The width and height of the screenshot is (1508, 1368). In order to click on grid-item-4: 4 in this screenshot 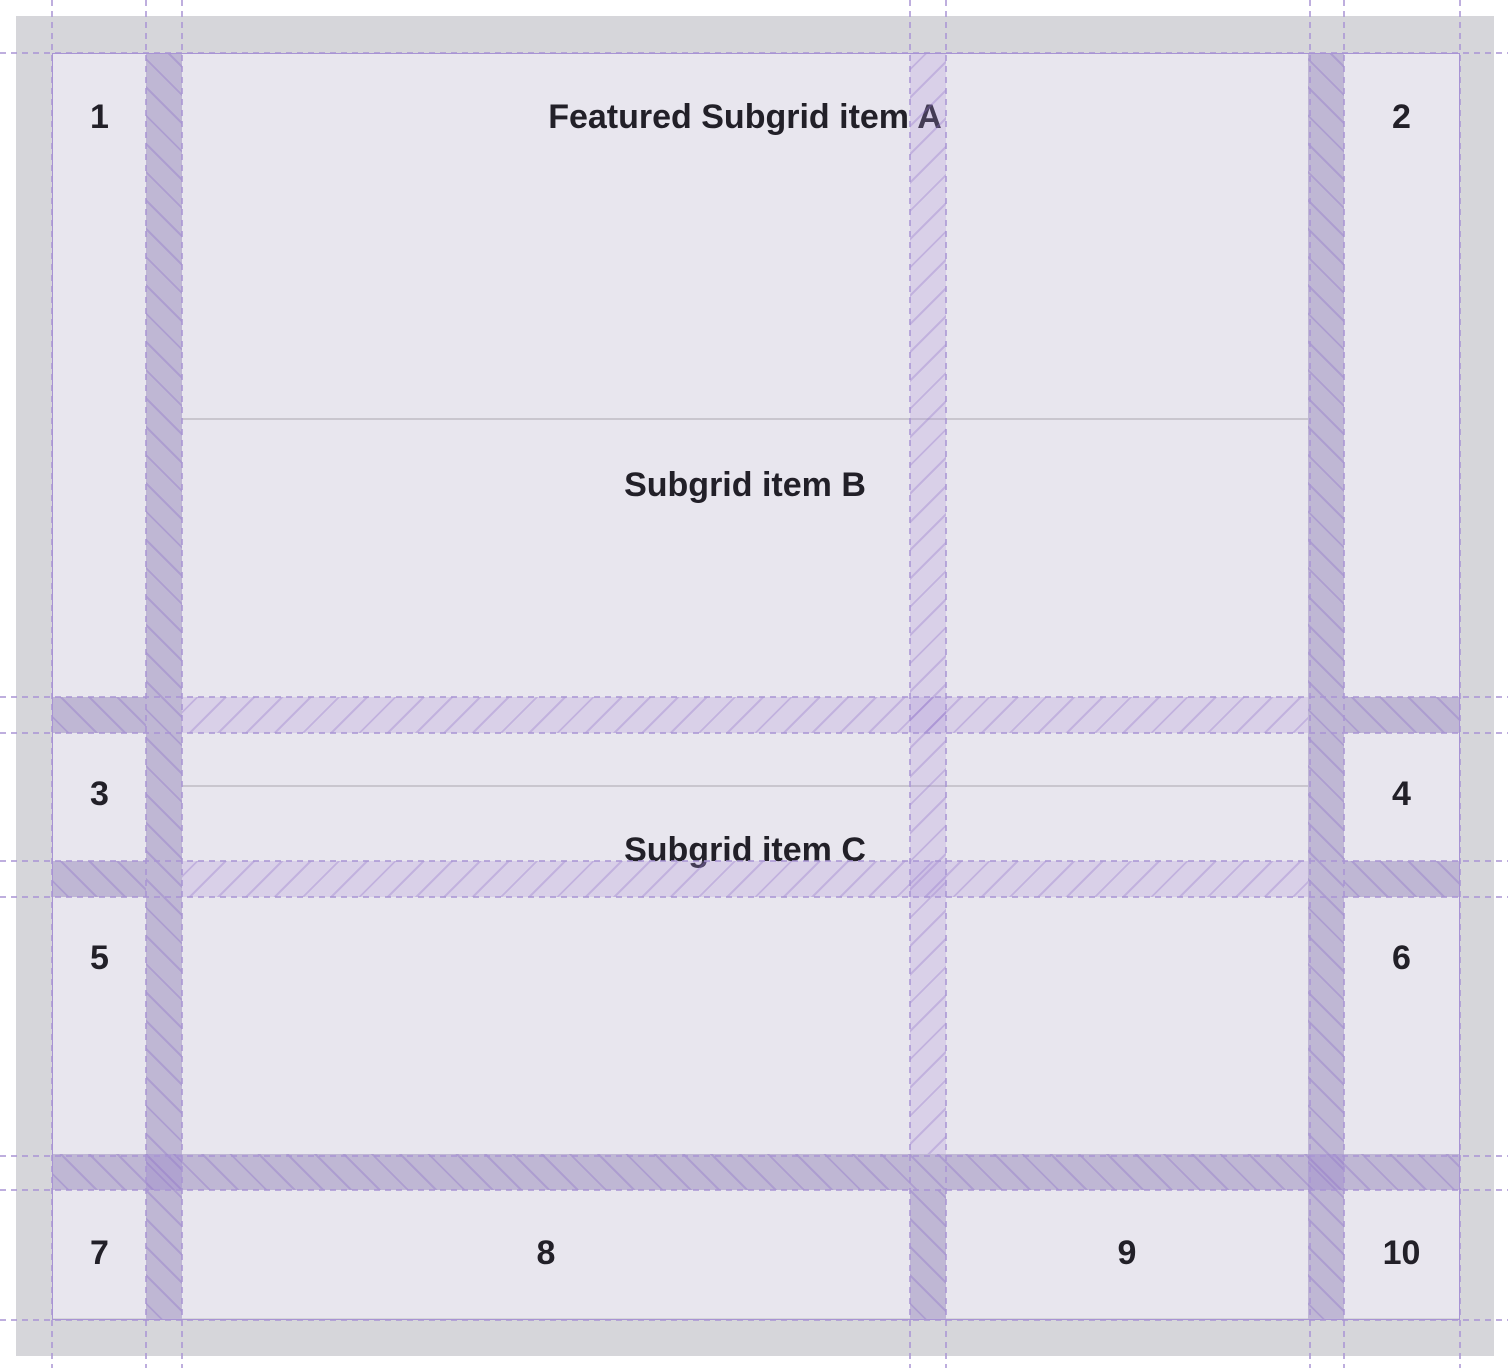, I will do `click(1401, 797)`.